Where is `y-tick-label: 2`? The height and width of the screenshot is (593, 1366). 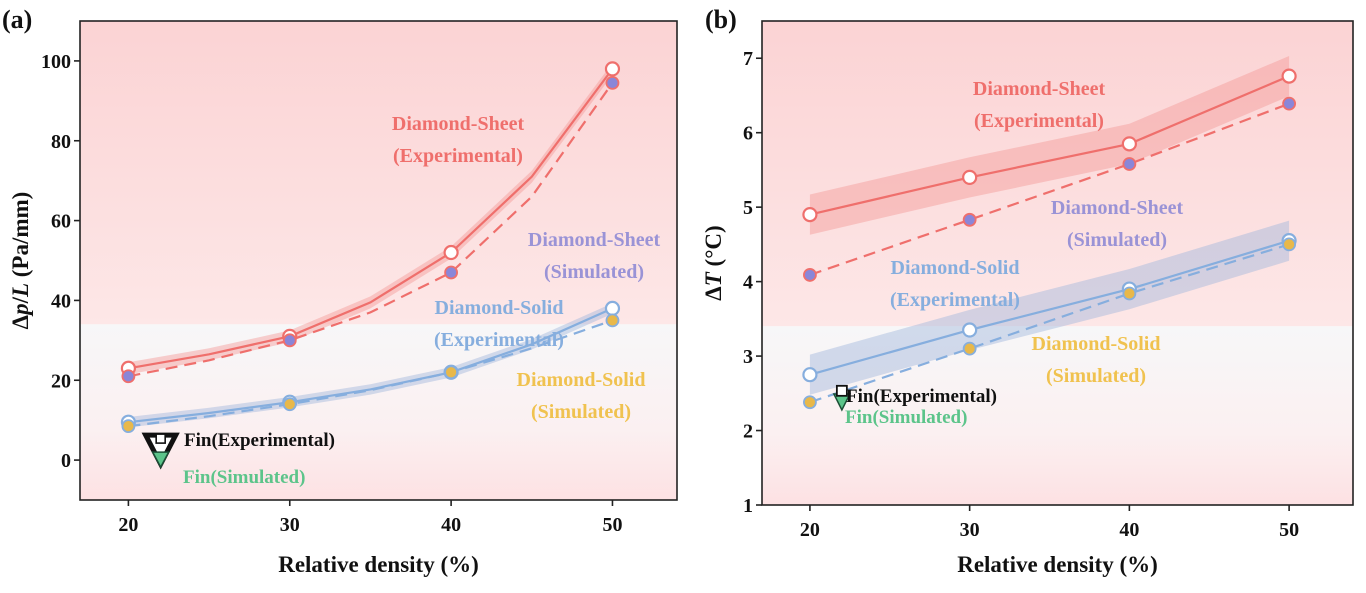
y-tick-label: 2 is located at coordinates (748, 432).